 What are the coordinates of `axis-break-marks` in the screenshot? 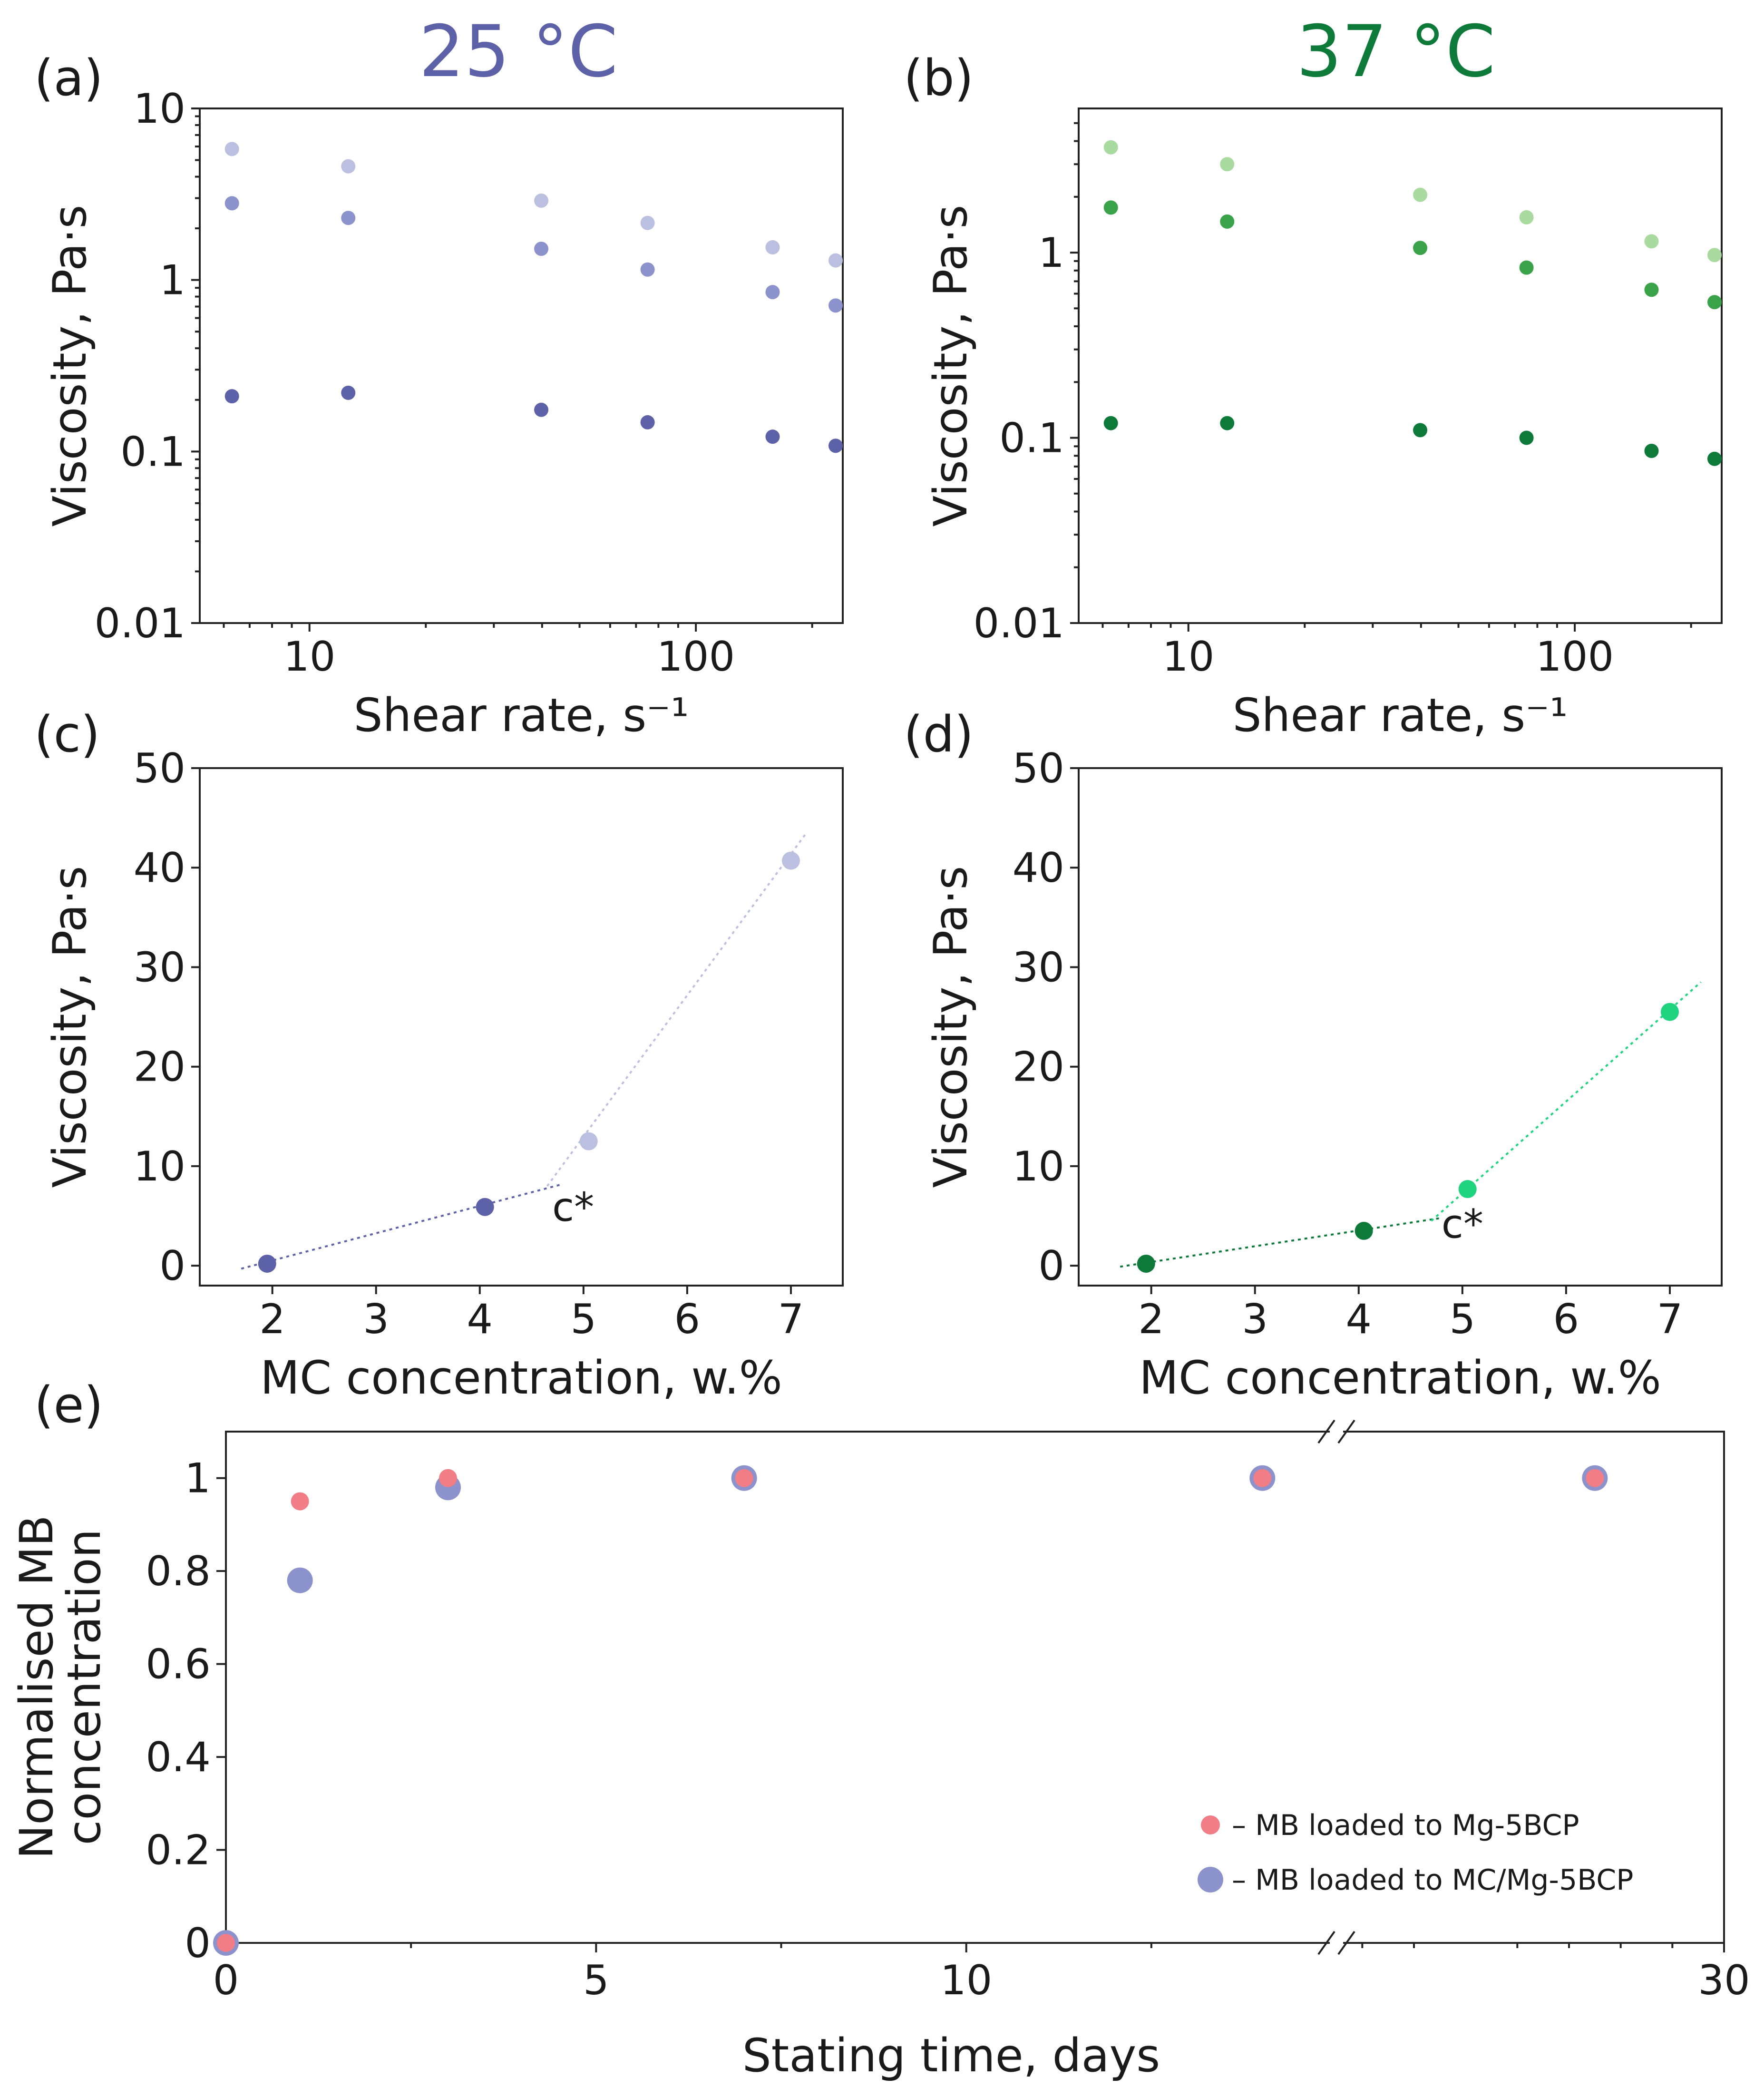 It's located at (1336, 1687).